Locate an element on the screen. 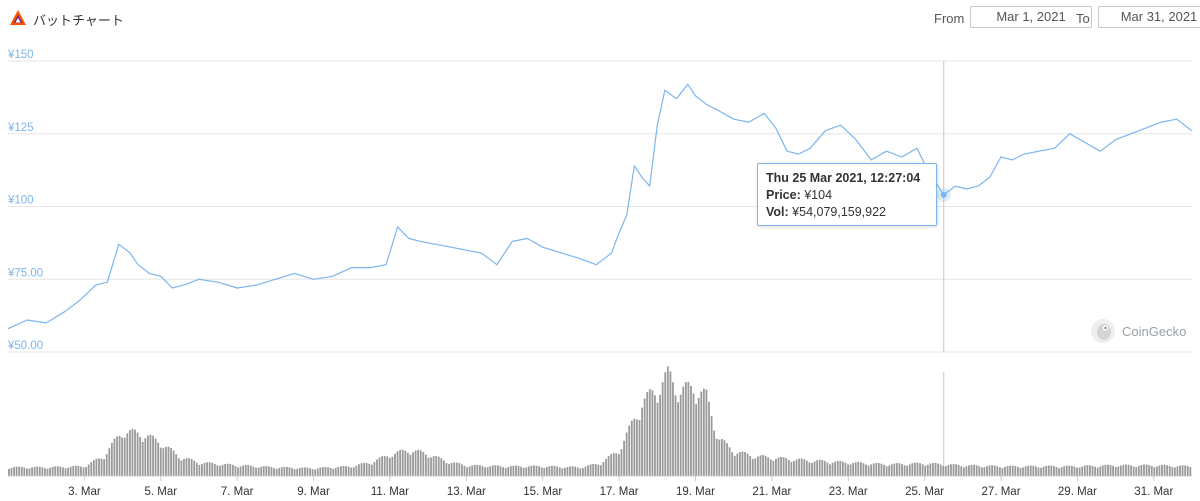 This screenshot has height=501, width=1200. x-tick-label: 15. Mar is located at coordinates (542, 492).